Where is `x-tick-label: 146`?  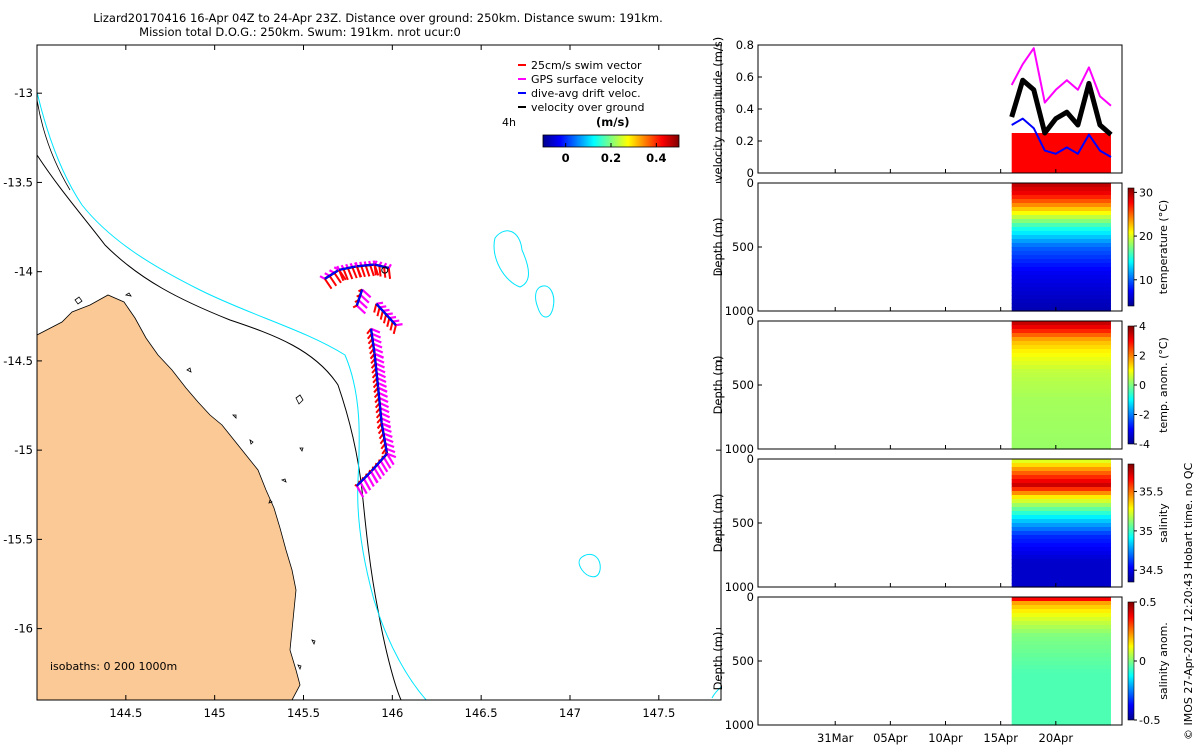 x-tick-label: 146 is located at coordinates (392, 713).